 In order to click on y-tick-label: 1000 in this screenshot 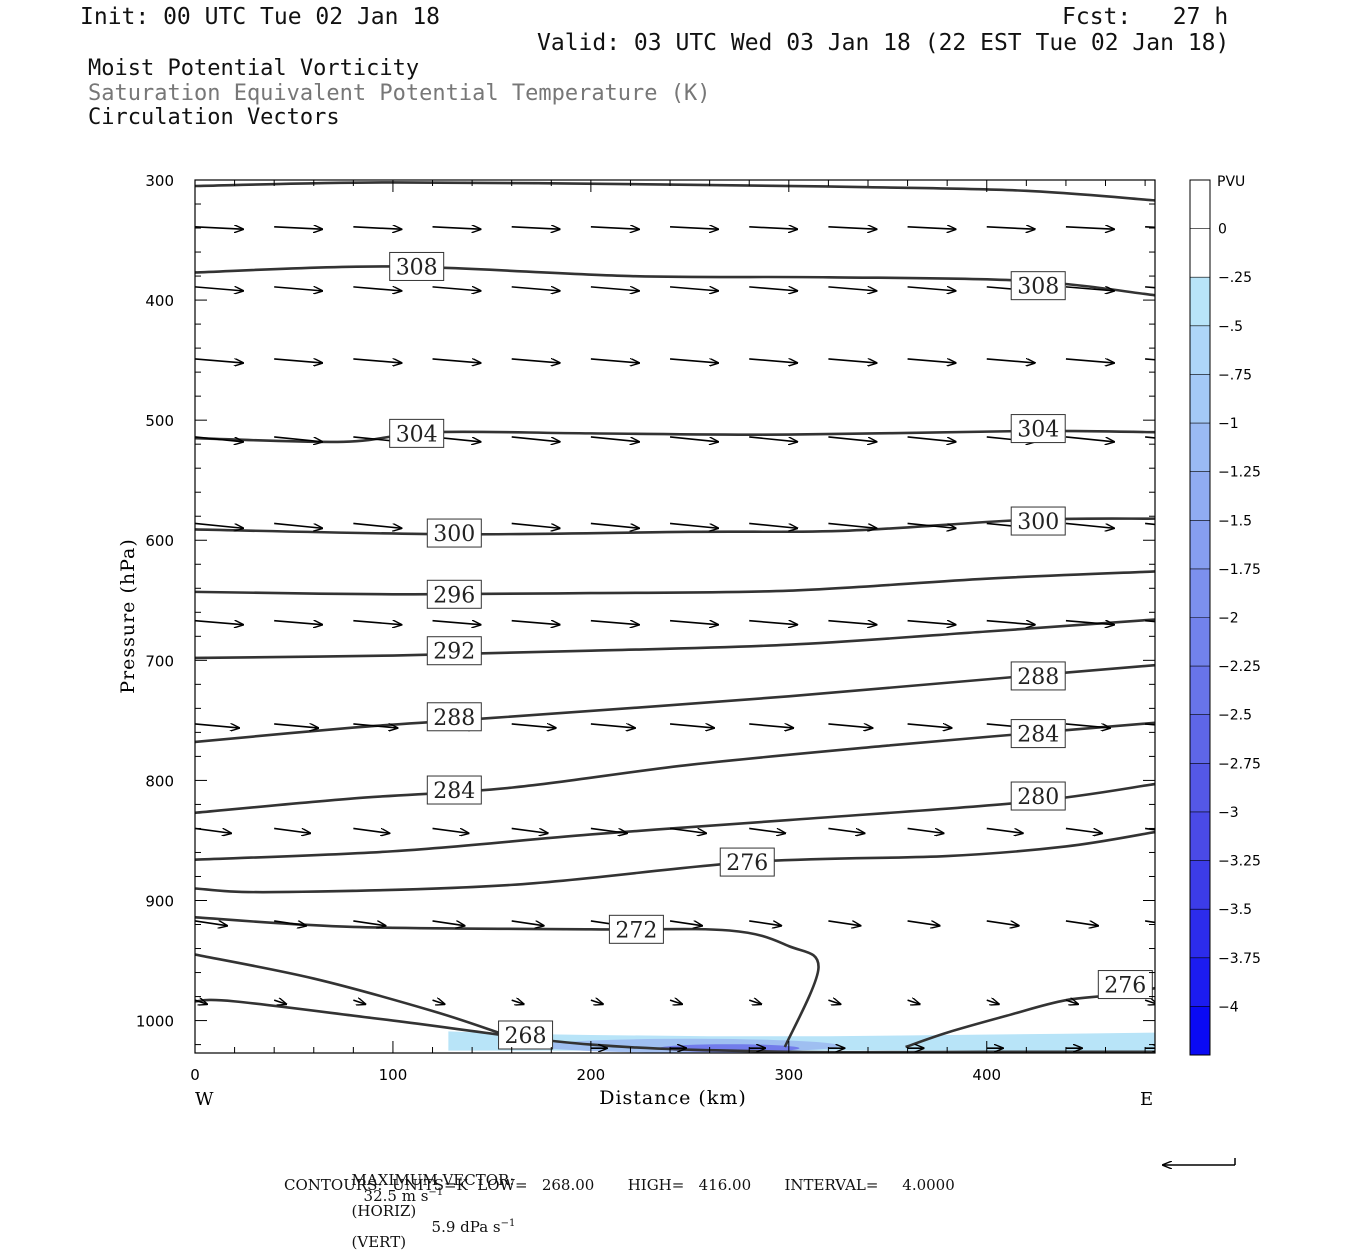, I will do `click(155, 1022)`.